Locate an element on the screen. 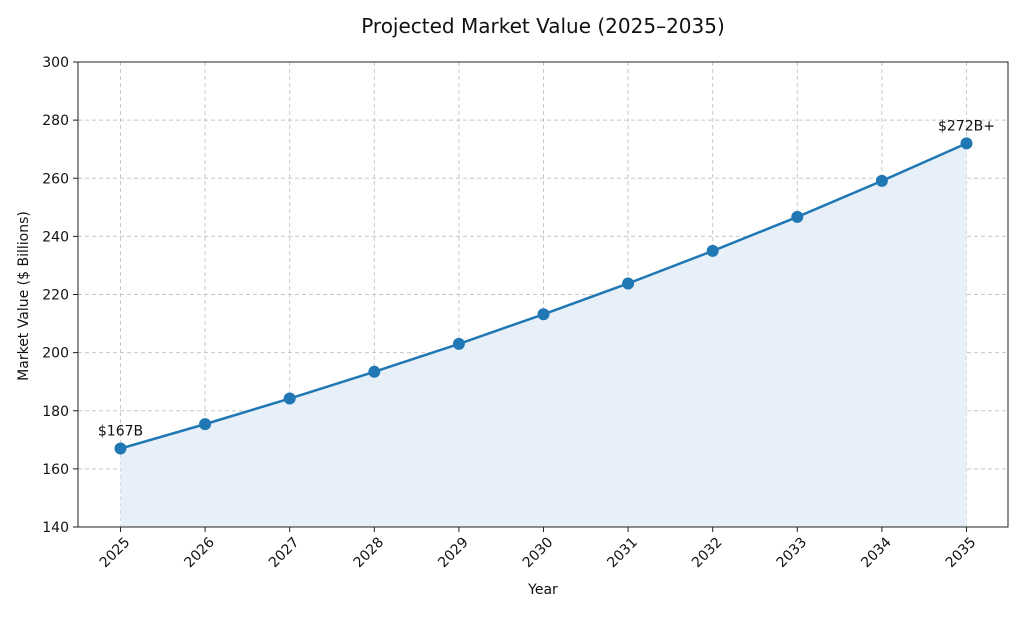  y-tick-label: 180 is located at coordinates (55, 412).